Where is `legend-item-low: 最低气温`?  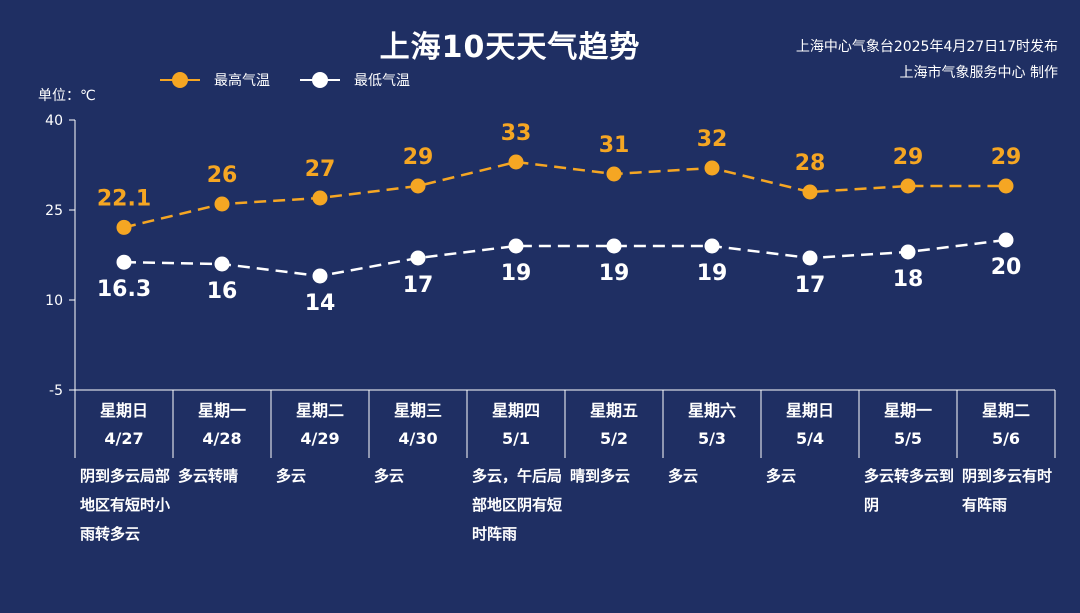 legend-item-low: 最低气温 is located at coordinates (355, 80).